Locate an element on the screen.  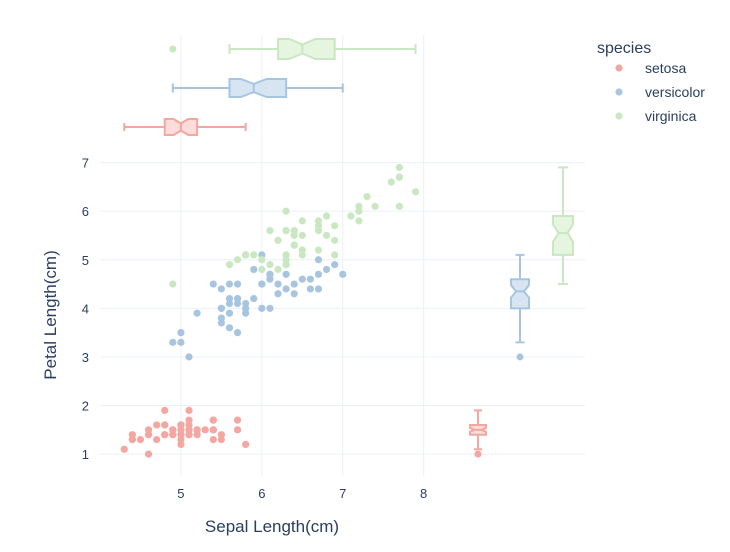
legend-item-versicolor: versicolor is located at coordinates (660, 92).